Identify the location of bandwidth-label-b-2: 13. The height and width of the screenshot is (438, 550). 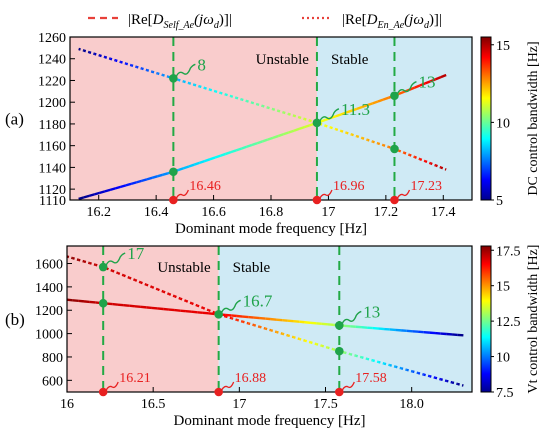
(371, 311).